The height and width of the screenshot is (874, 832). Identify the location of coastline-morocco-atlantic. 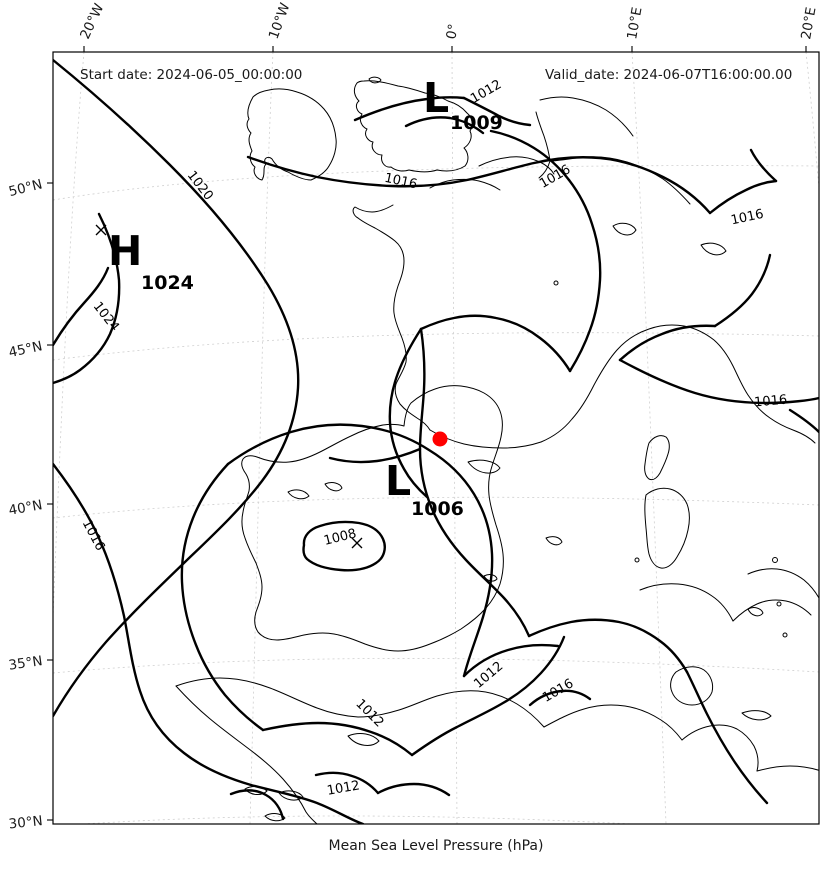
(246, 754).